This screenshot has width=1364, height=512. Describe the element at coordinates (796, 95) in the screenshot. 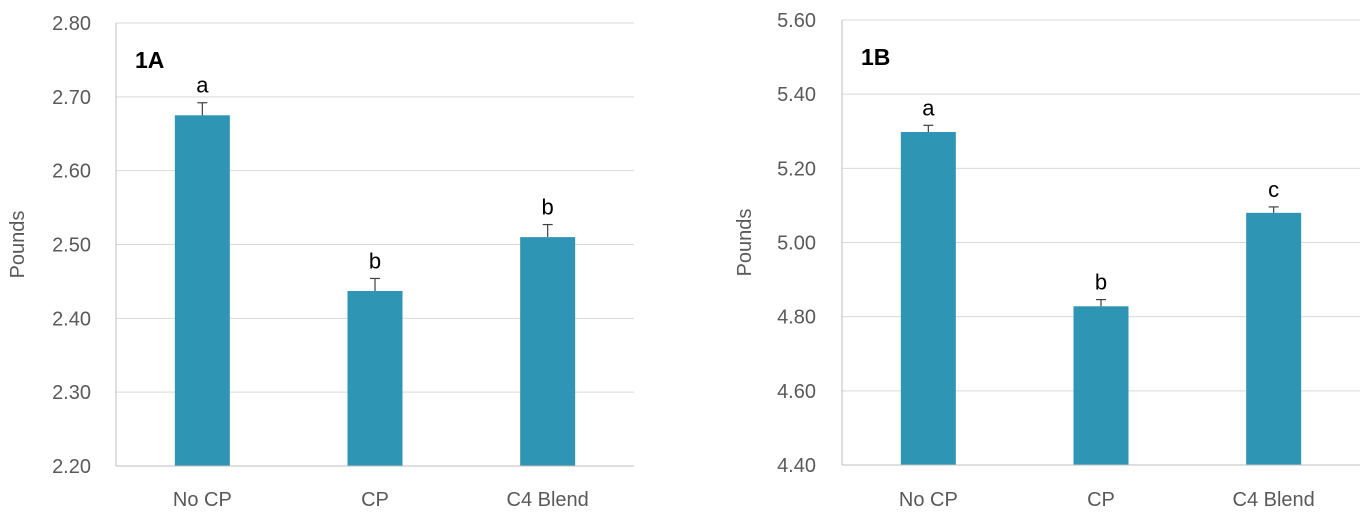

I see `y-tick-label: 5.40` at that location.